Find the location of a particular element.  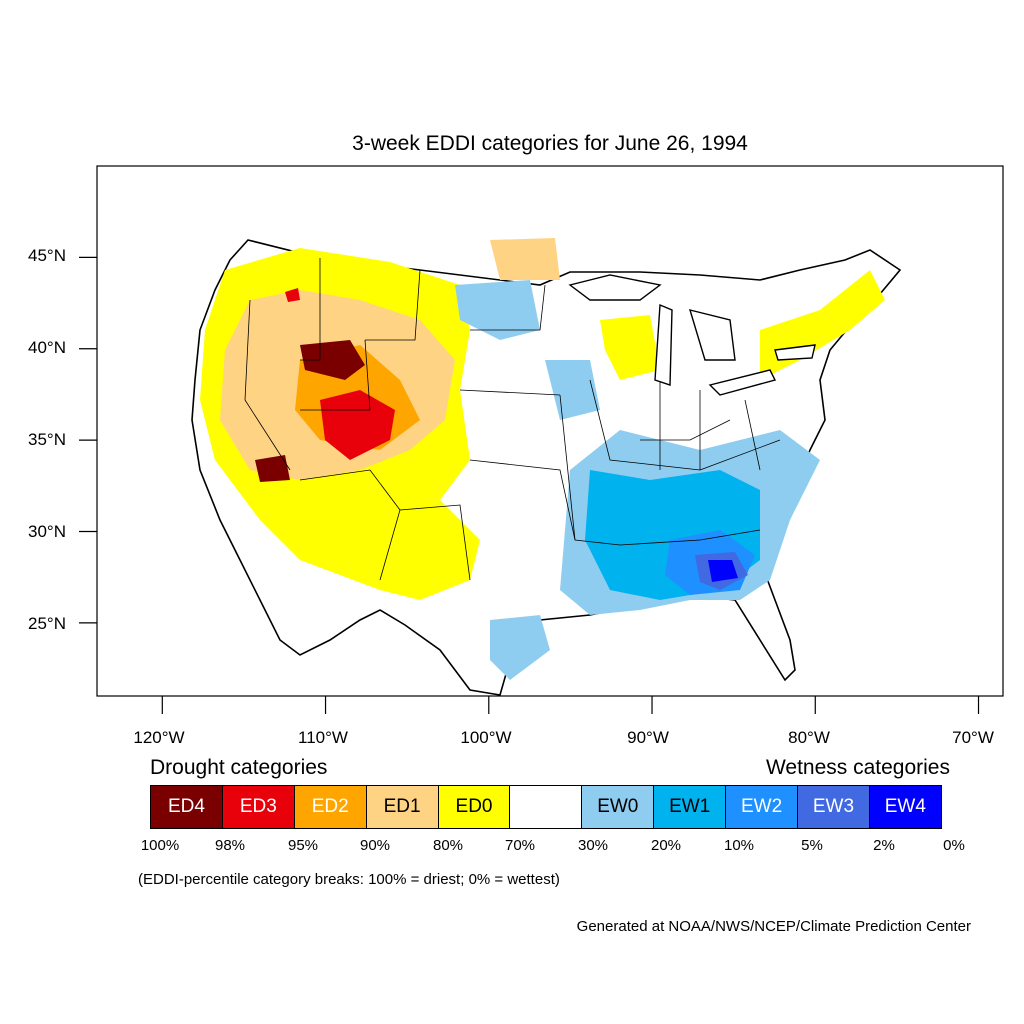

legend-cell-ew0: EW0 is located at coordinates (618, 807).